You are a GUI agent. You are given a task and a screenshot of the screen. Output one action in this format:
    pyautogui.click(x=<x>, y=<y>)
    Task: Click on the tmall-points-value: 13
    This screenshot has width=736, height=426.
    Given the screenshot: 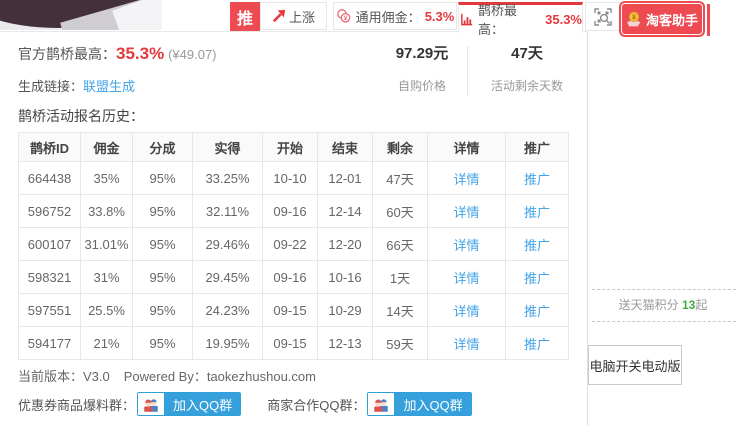 What is the action you would take?
    pyautogui.click(x=688, y=305)
    